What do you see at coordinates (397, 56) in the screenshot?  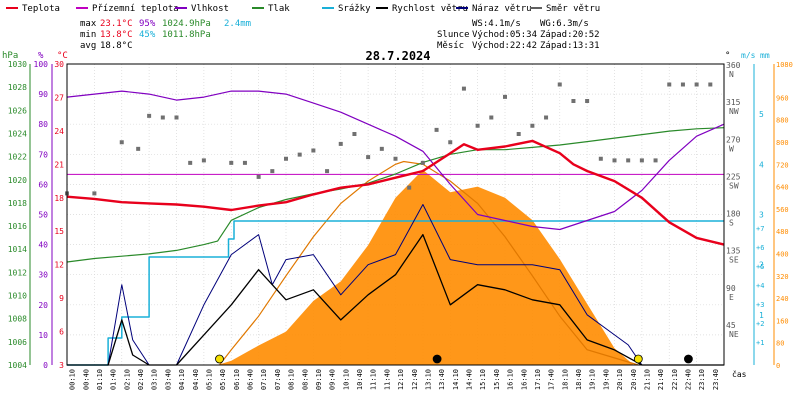 I see `chart-title: 28.7.2024` at bounding box center [397, 56].